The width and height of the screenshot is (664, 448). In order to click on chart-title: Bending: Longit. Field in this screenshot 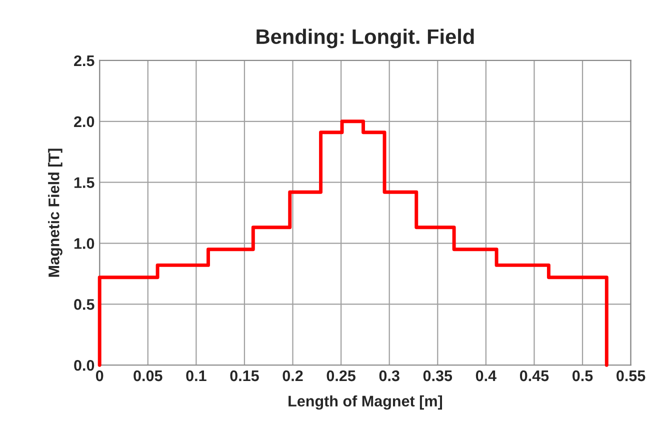, I will do `click(365, 38)`.